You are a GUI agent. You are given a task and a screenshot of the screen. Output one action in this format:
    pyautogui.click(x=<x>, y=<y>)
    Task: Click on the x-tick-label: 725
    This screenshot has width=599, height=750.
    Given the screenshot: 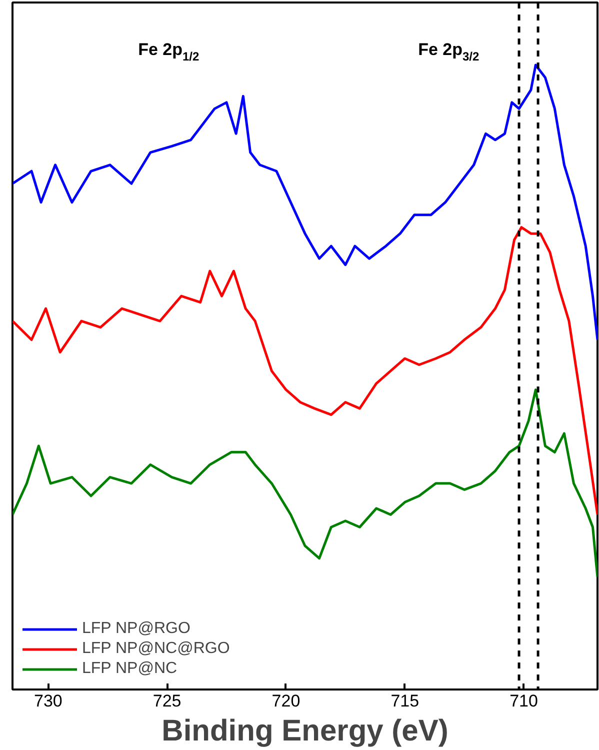 What is the action you would take?
    pyautogui.click(x=167, y=701)
    